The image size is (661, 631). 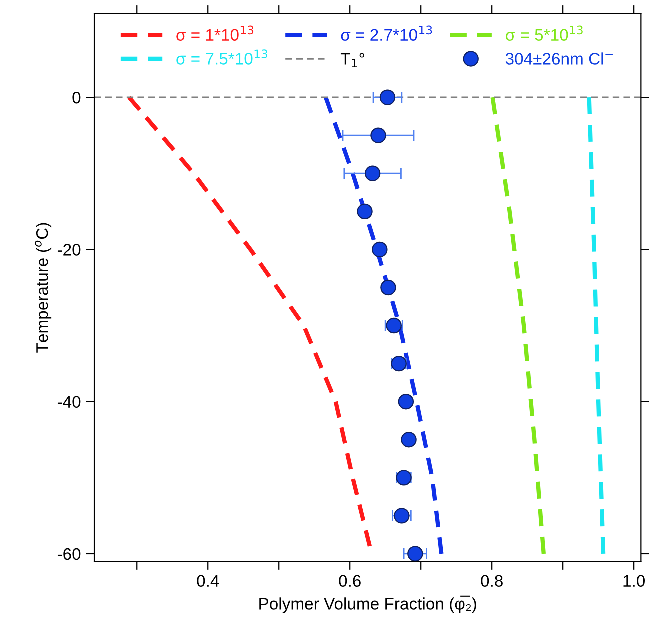 I want to click on y-tick-label: 0, so click(x=76, y=98).